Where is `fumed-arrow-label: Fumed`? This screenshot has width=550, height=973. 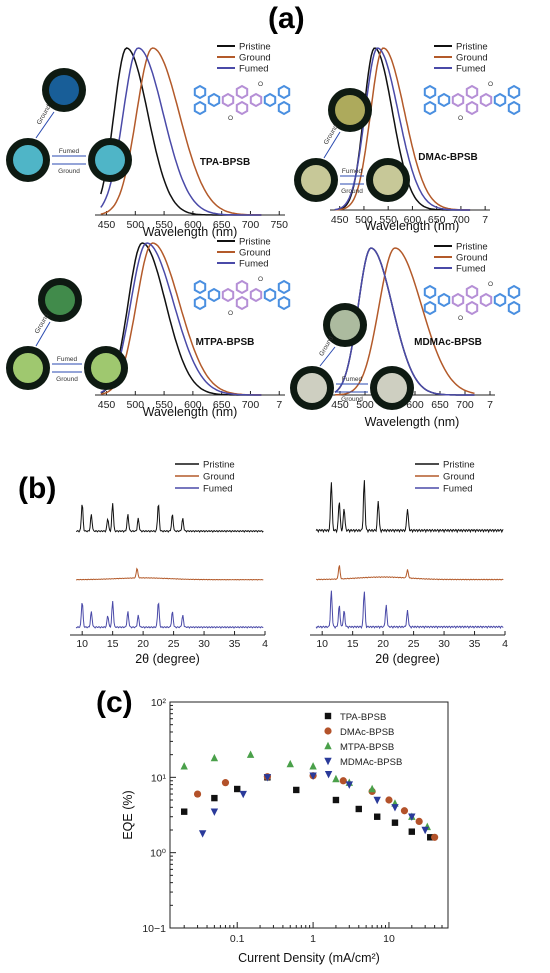
fumed-arrow-label: Fumed is located at coordinates (67, 359).